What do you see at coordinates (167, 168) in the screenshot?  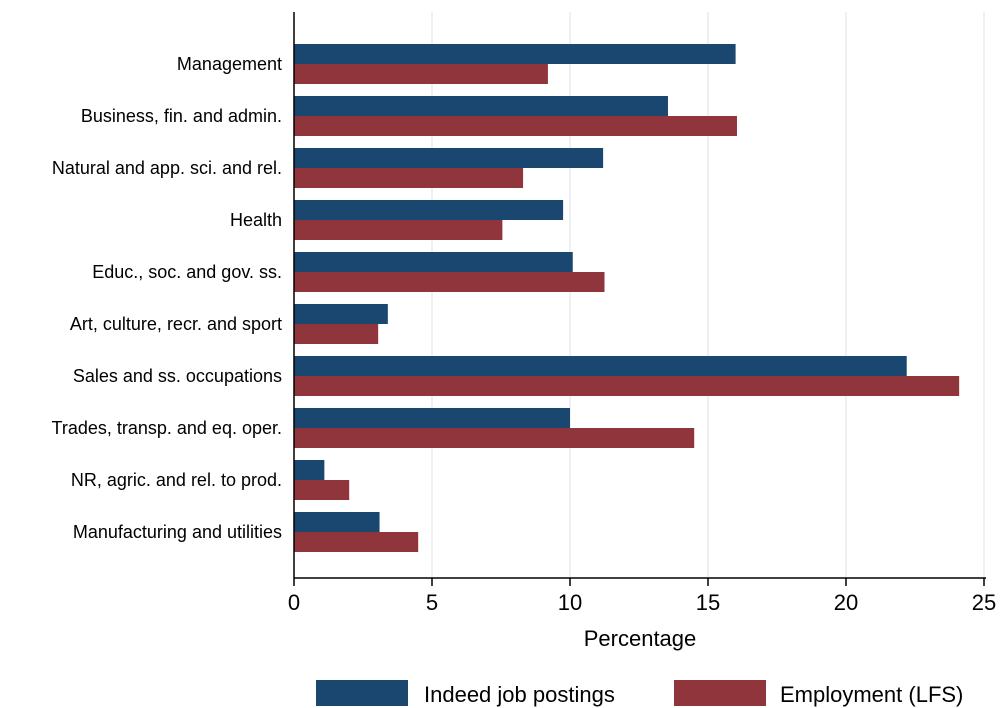 I see `category-label: Natural and app. sci. and rel.` at bounding box center [167, 168].